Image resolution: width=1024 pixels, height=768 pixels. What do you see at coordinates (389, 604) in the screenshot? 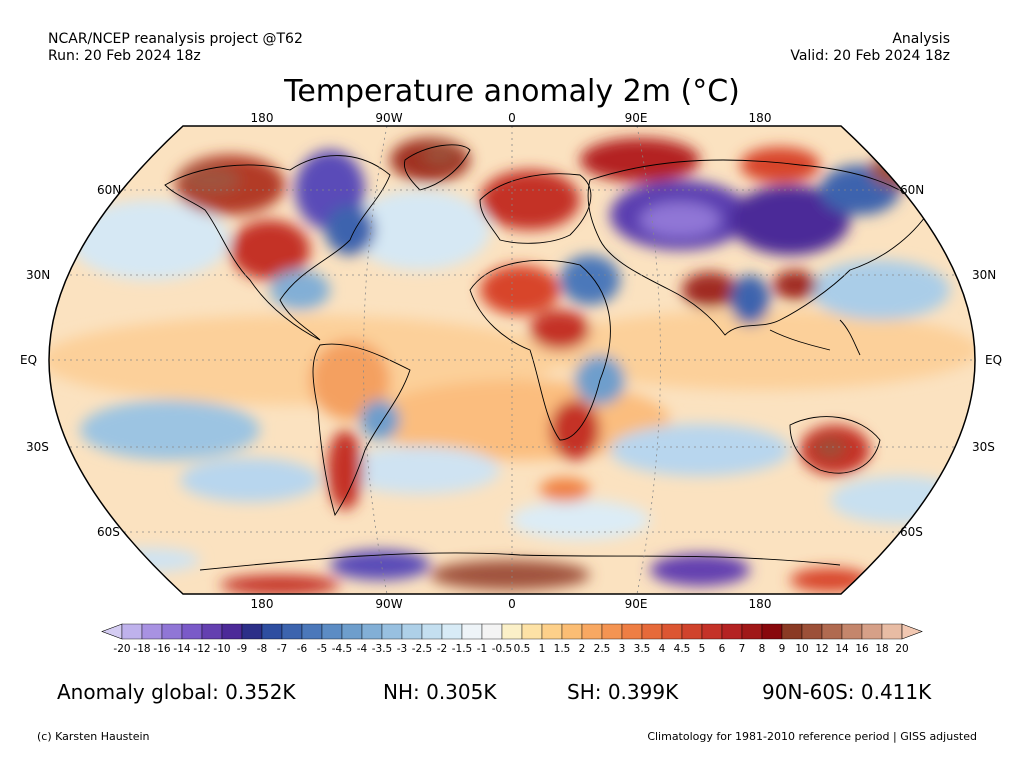
I see `lon-label-bottom: 90W` at bounding box center [389, 604].